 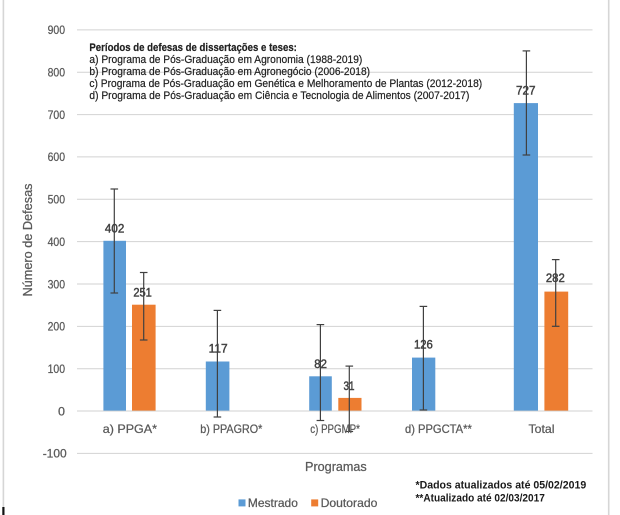 I want to click on svg-text:*Dados atualizados até 05/02/2: *Dados atualizados até 05/02/2019, so click(x=501, y=486).